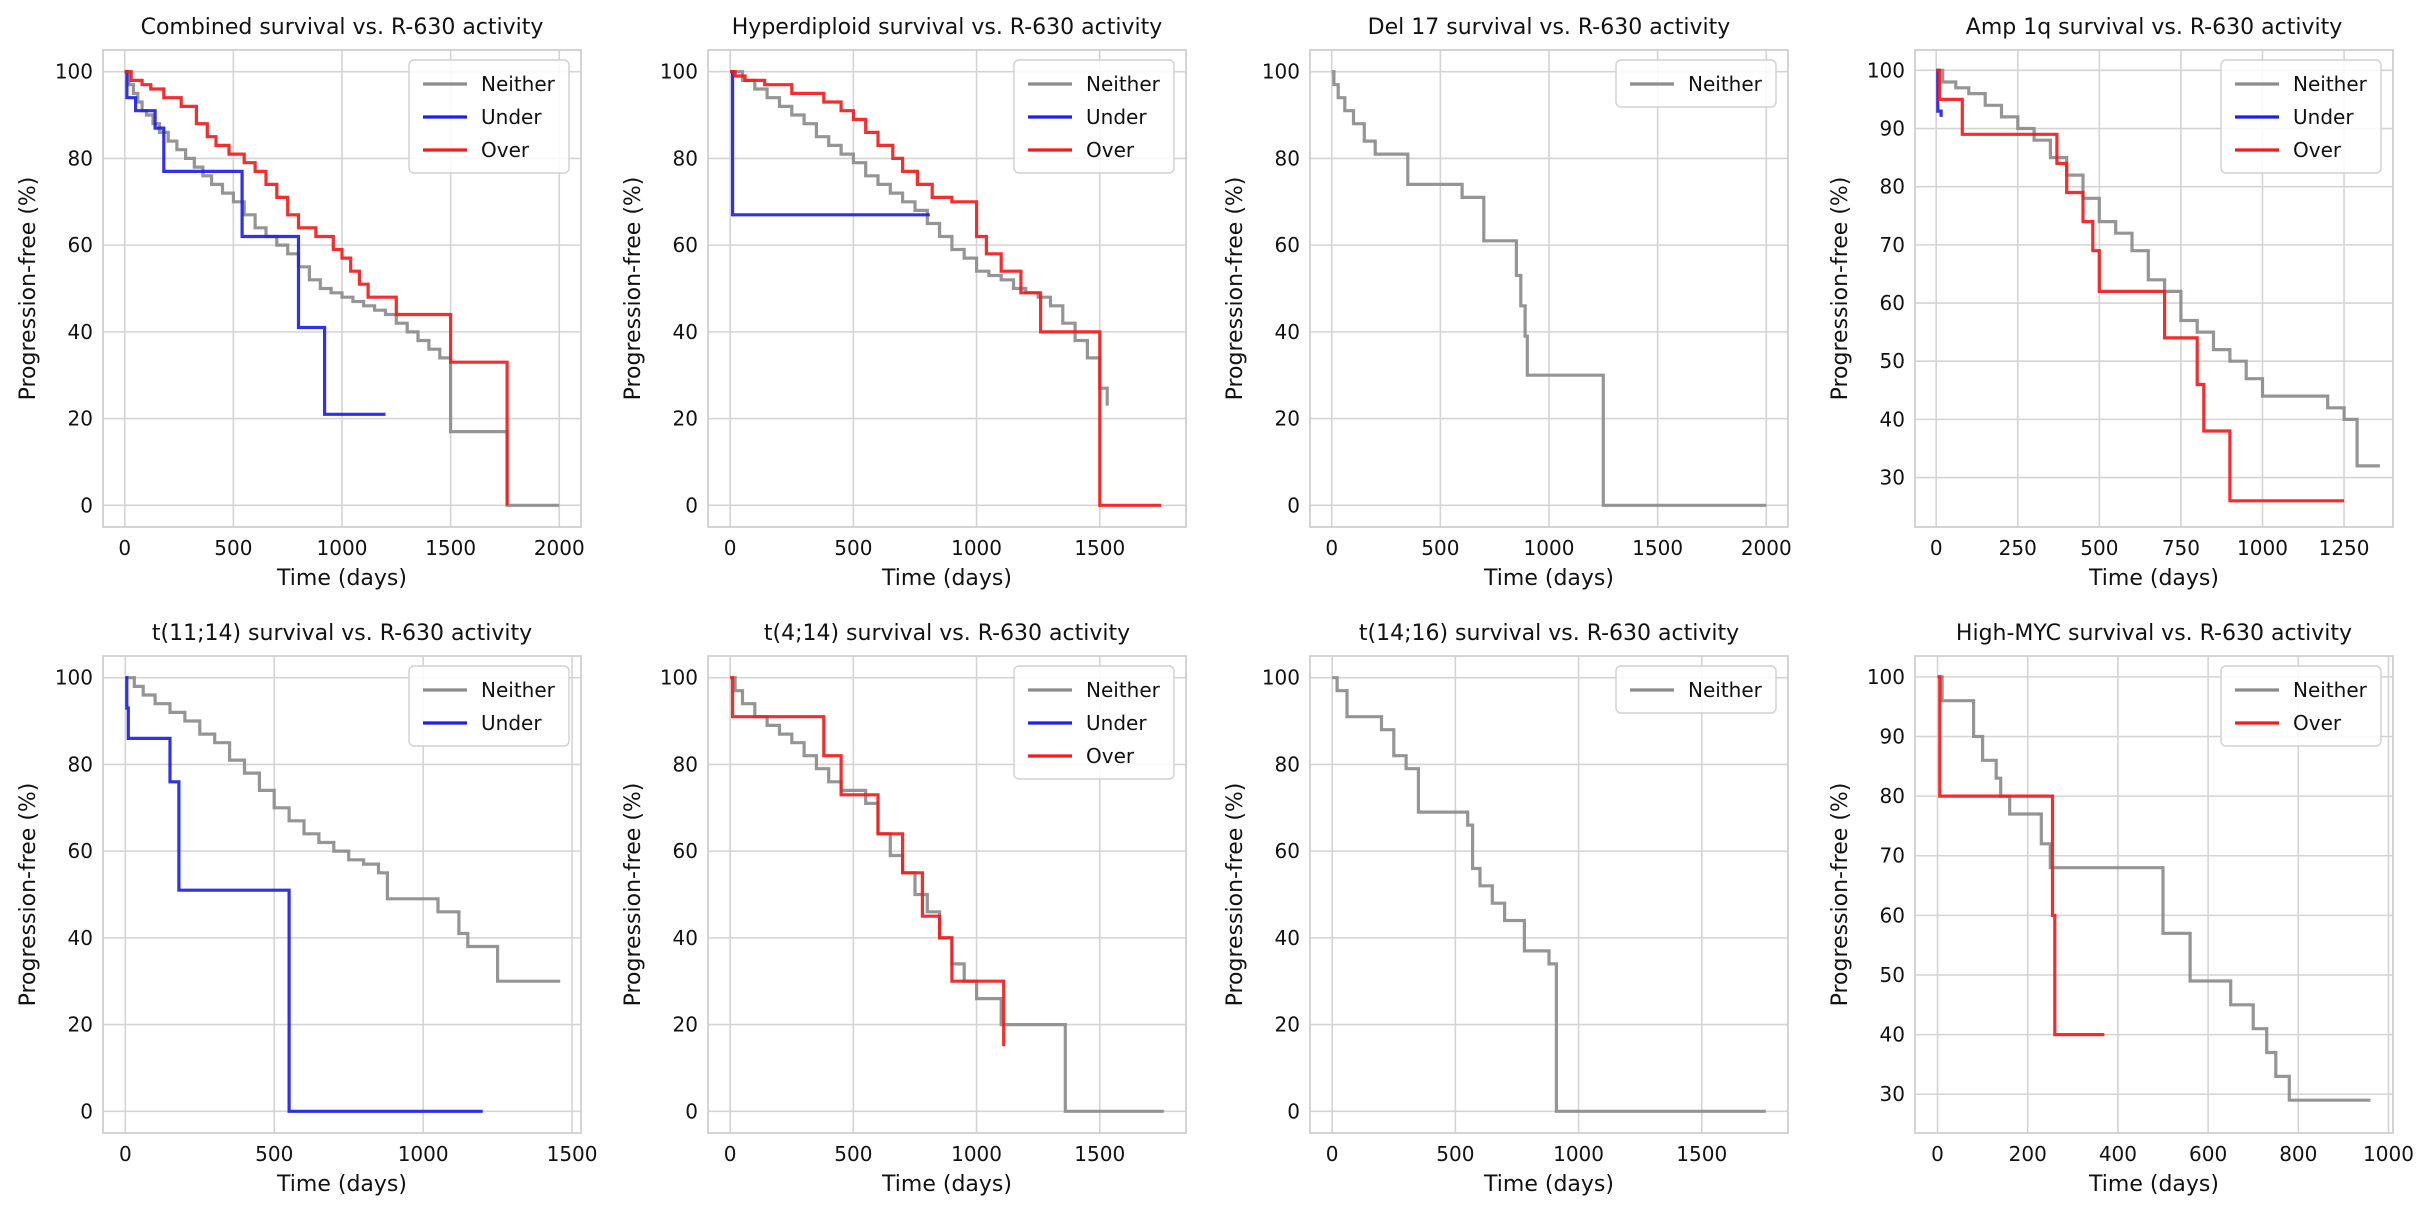 The width and height of the screenshot is (2418, 1218). I want to click on x-tick-label: 1500, so click(1099, 1154).